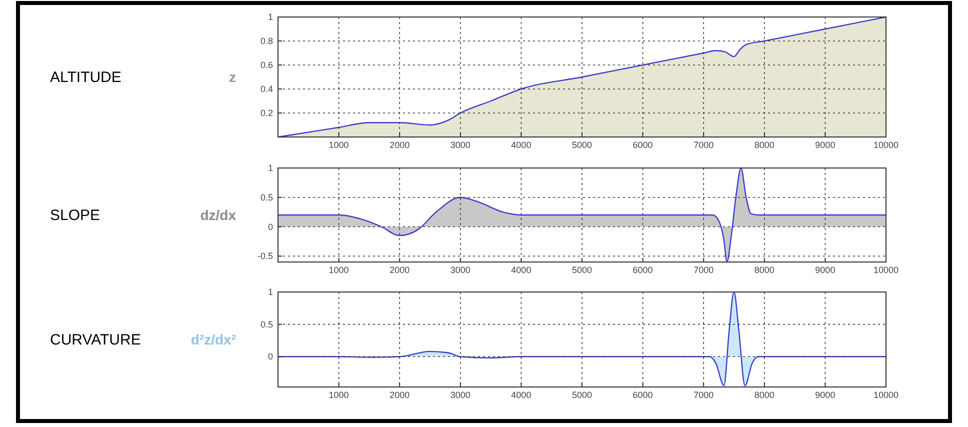 Image resolution: width=968 pixels, height=427 pixels. Describe the element at coordinates (86, 77) in the screenshot. I see `text: ALTITUDE` at that location.